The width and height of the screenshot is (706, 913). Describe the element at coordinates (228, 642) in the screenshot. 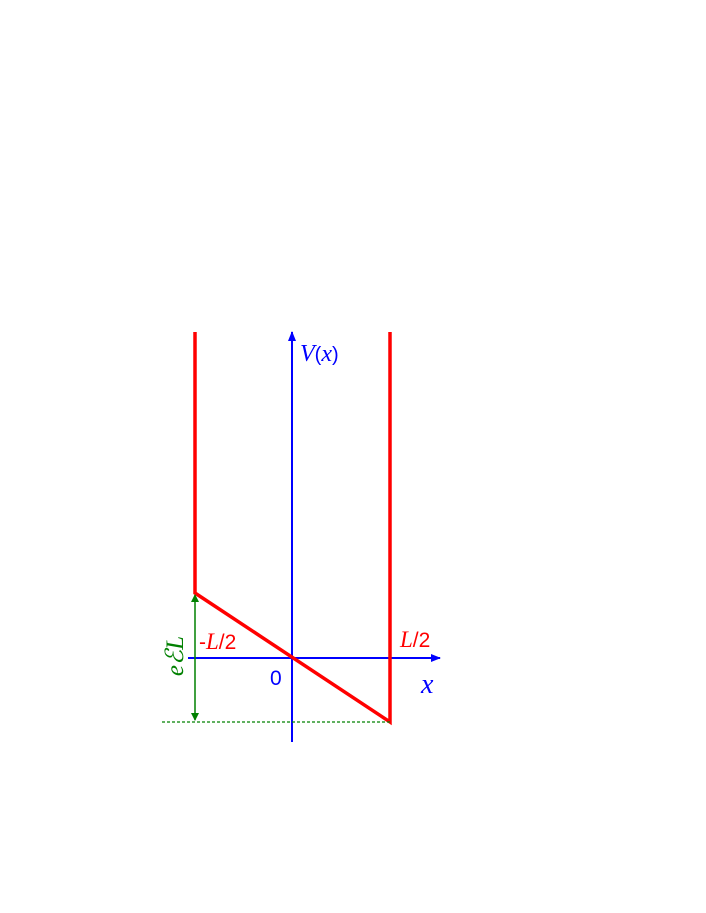

I see `left-bound-rest: /2` at that location.